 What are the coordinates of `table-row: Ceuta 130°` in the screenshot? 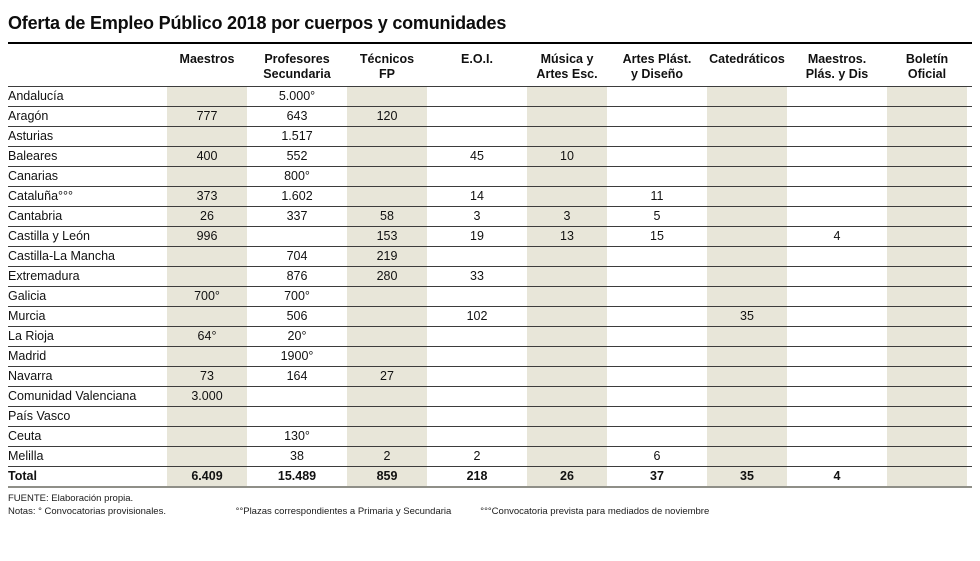 It's located at (490, 436).